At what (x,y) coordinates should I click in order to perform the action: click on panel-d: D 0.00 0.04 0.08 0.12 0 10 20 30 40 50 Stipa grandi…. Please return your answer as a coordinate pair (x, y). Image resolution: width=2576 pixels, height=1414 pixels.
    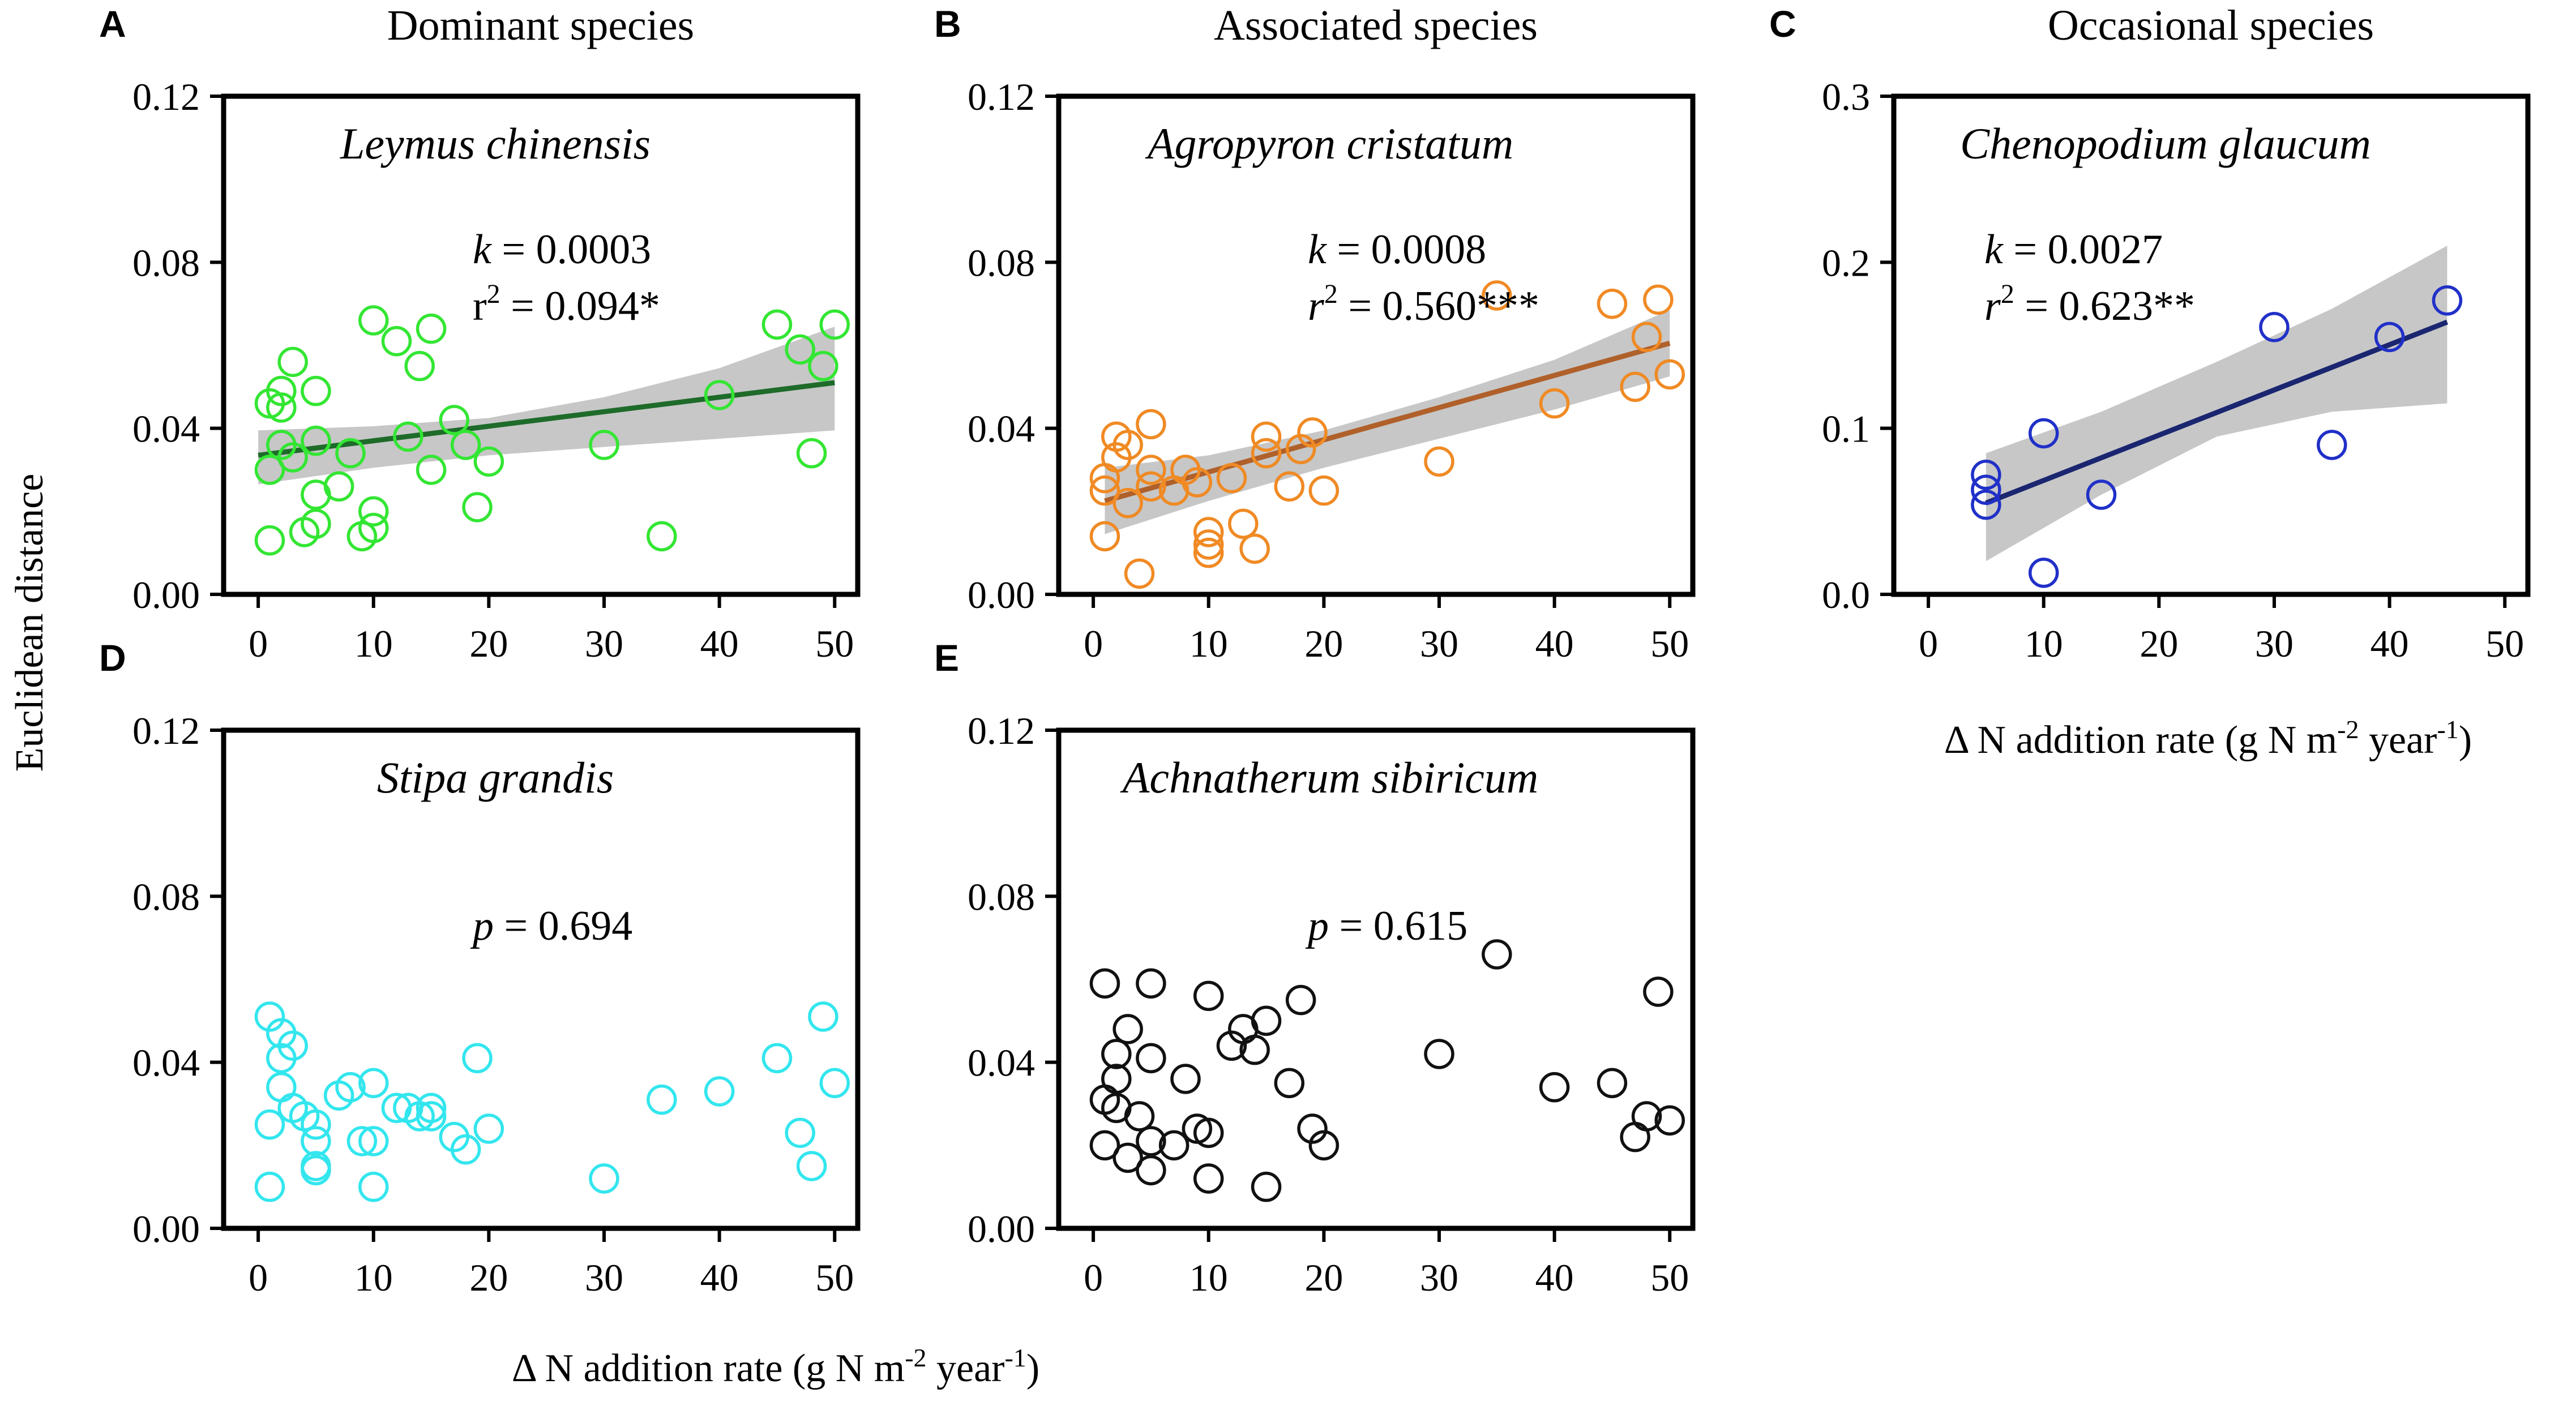
    Looking at the image, I should click on (480, 968).